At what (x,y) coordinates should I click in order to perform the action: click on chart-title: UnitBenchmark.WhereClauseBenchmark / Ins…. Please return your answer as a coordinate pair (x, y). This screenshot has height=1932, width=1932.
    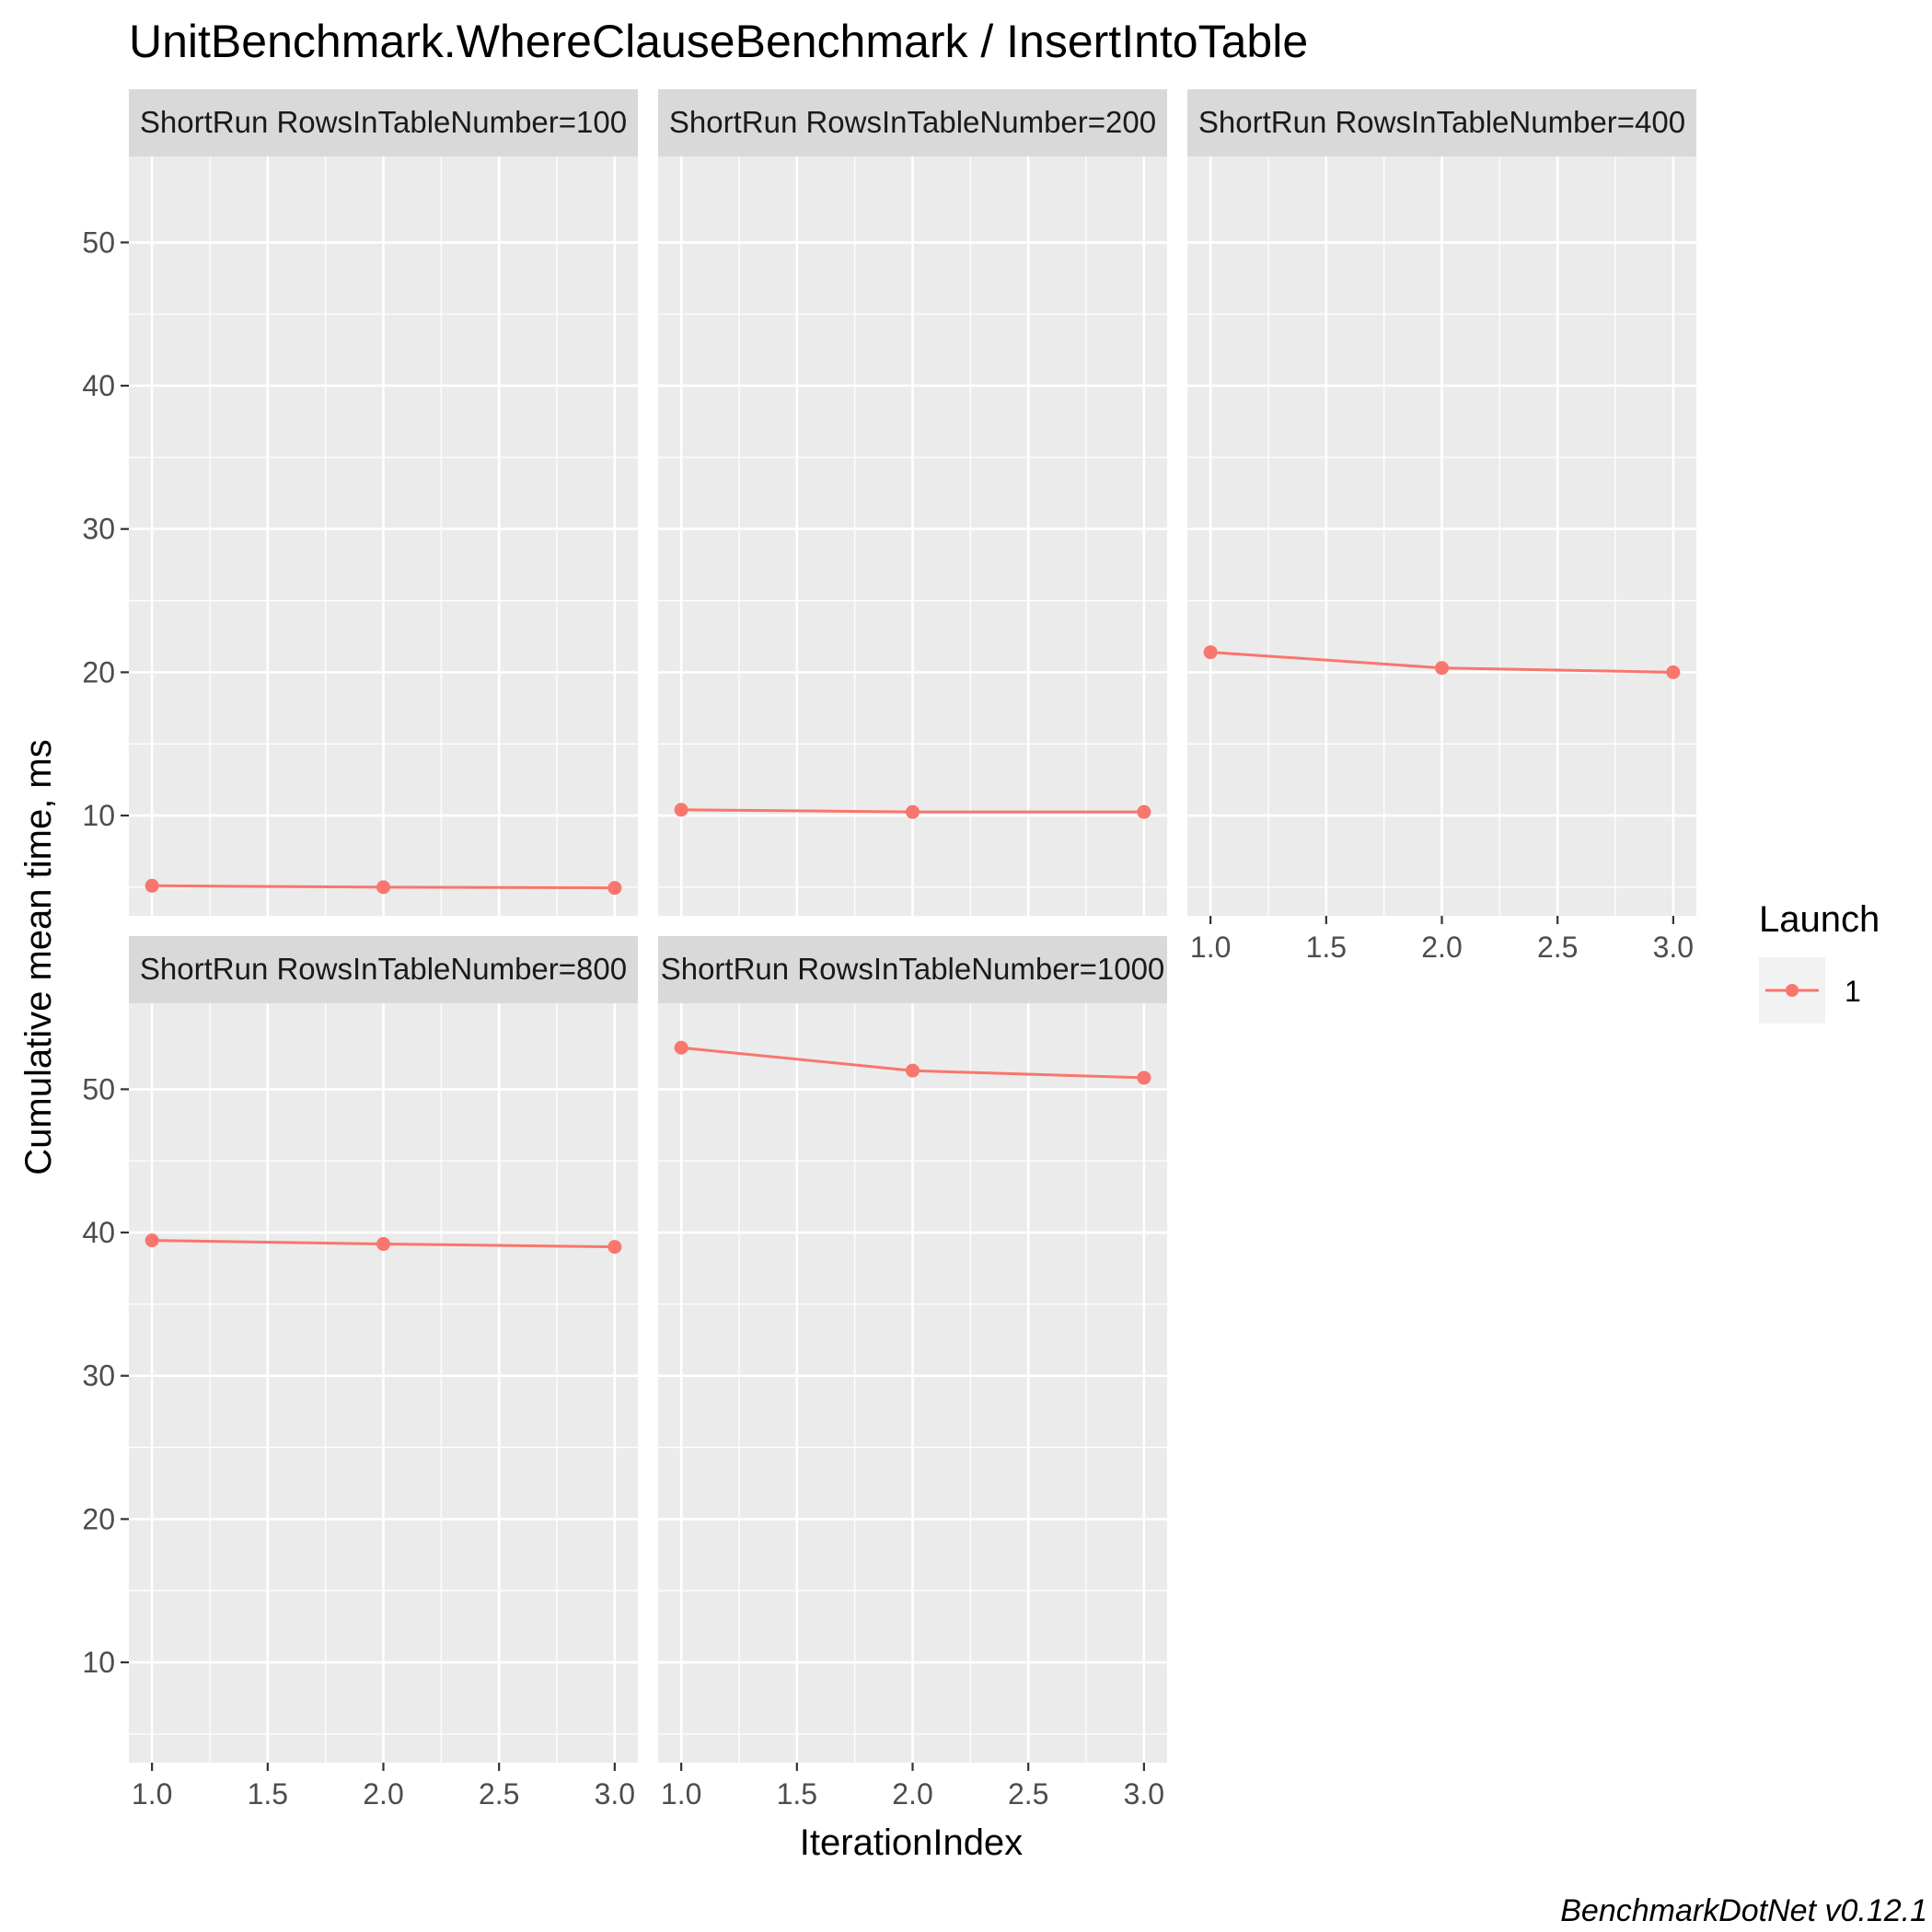
    Looking at the image, I should click on (719, 42).